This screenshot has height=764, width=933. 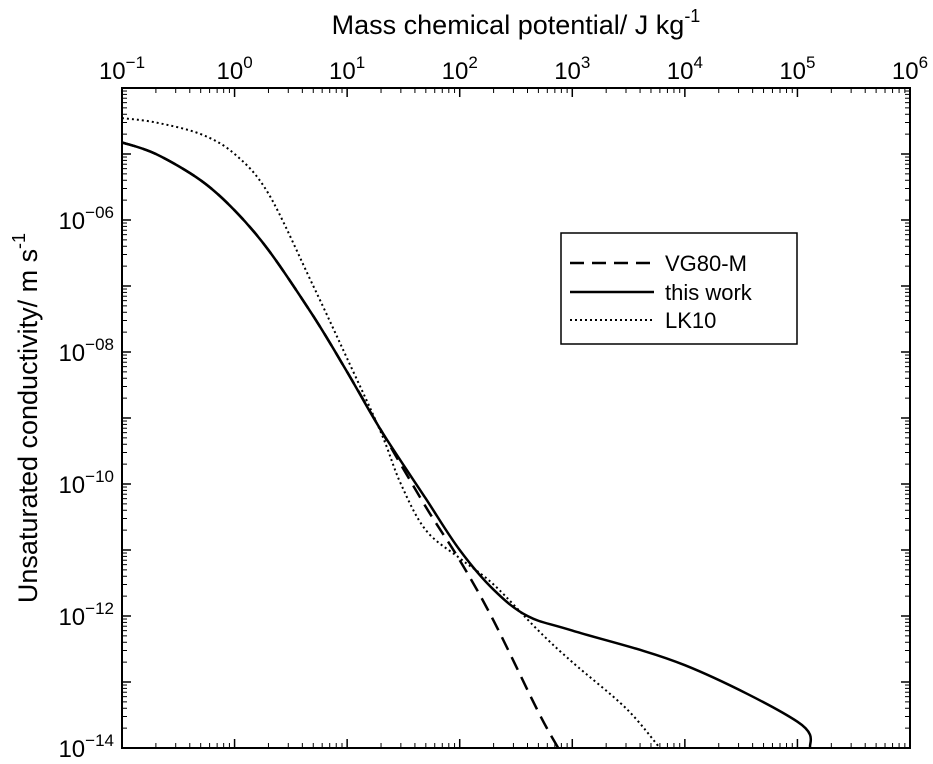 I want to click on x-tick-label: 10⁶, so click(x=910, y=69).